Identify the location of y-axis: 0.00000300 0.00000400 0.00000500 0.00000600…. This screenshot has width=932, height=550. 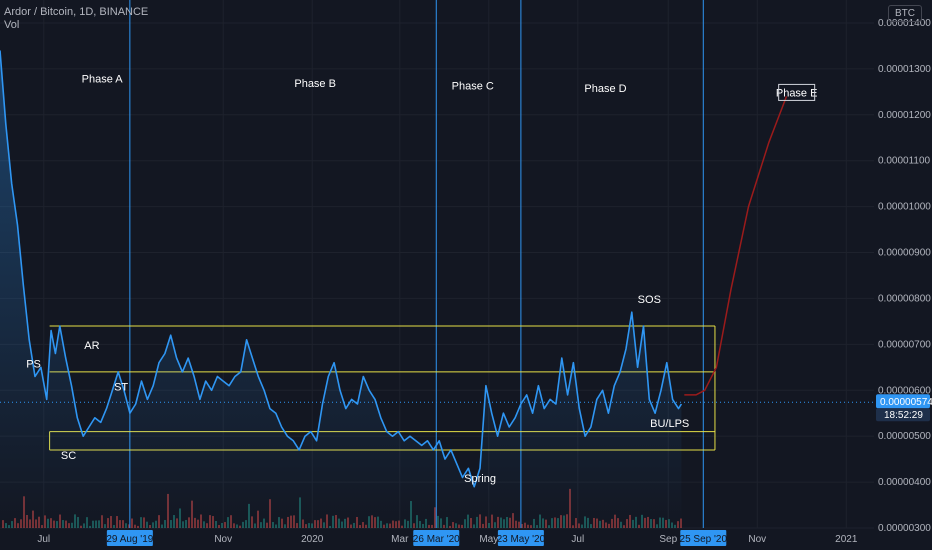
(904, 276).